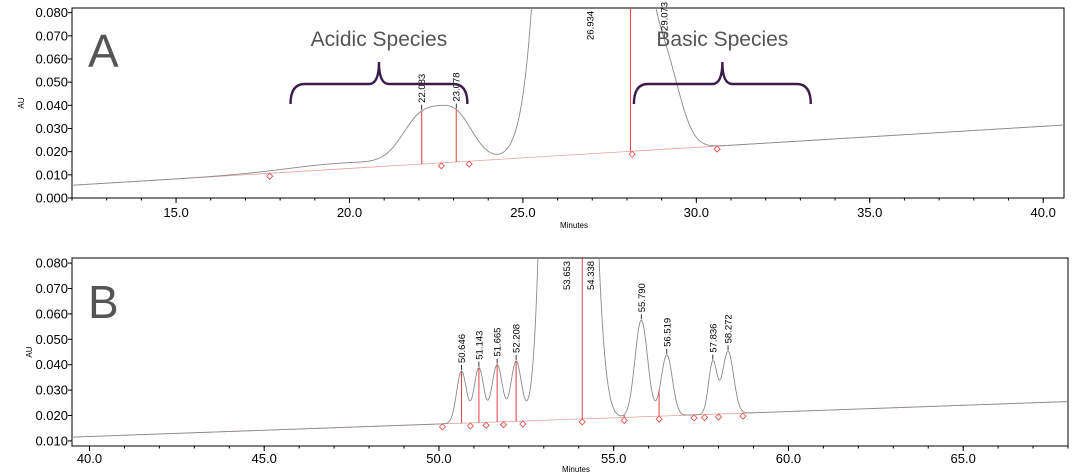 This screenshot has height=475, width=1080. What do you see at coordinates (590, 25) in the screenshot?
I see `peak-retention-label: 26.934` at bounding box center [590, 25].